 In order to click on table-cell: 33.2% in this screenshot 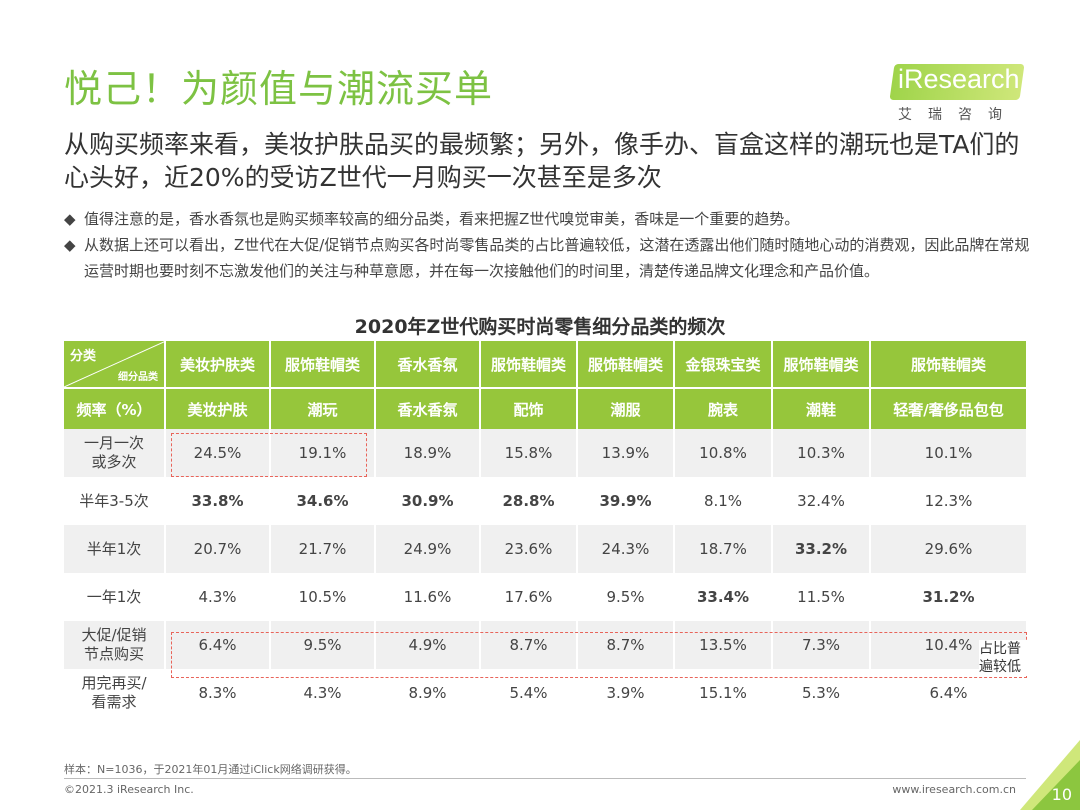, I will do `click(822, 549)`.